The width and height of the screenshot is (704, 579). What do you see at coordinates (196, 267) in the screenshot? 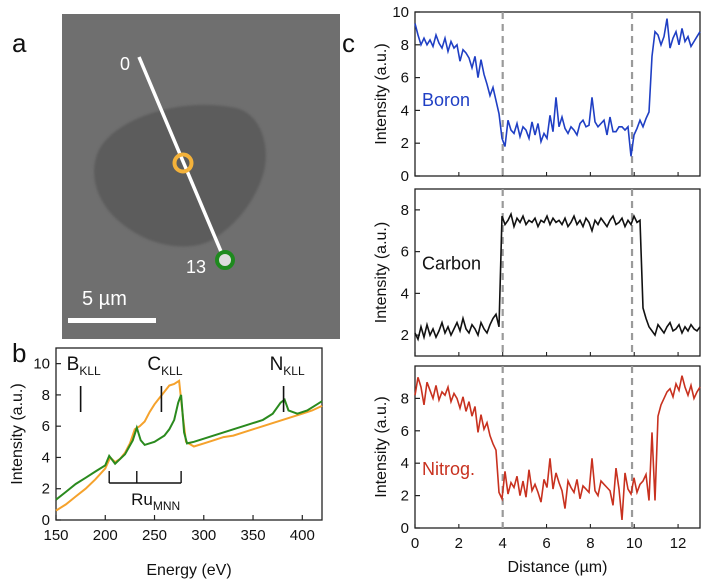
I see `line-end-label: 13` at bounding box center [196, 267].